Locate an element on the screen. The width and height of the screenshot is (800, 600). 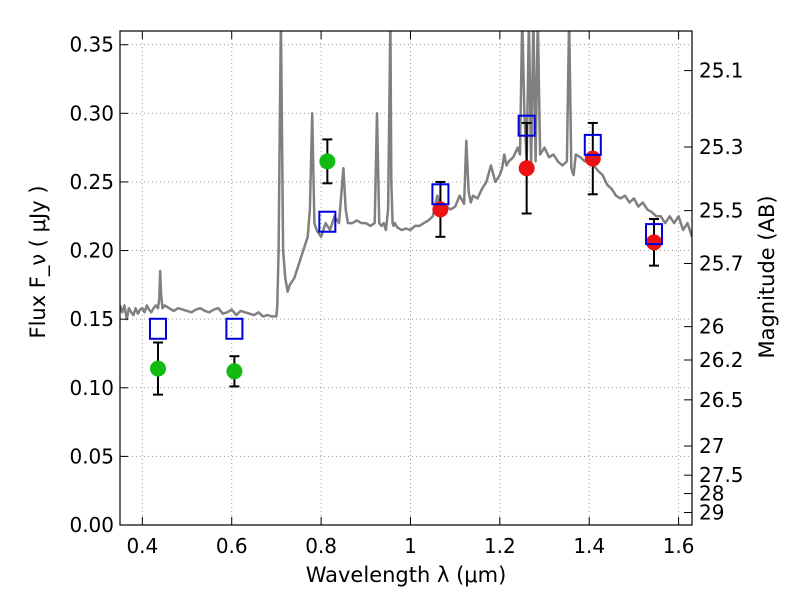
right-tick-label: 25.5 is located at coordinates (721, 211).